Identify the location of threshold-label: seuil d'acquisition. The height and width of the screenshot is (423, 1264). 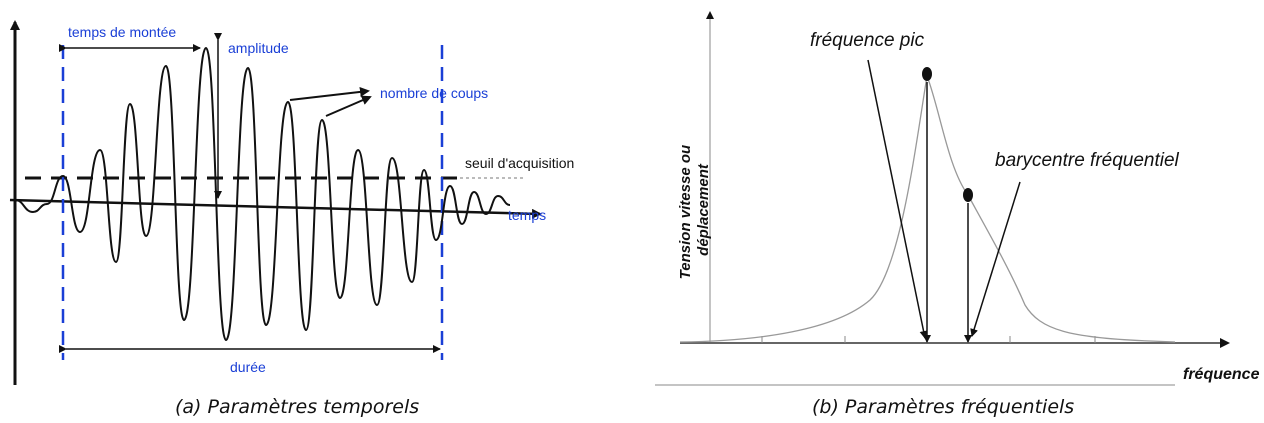
(519, 163).